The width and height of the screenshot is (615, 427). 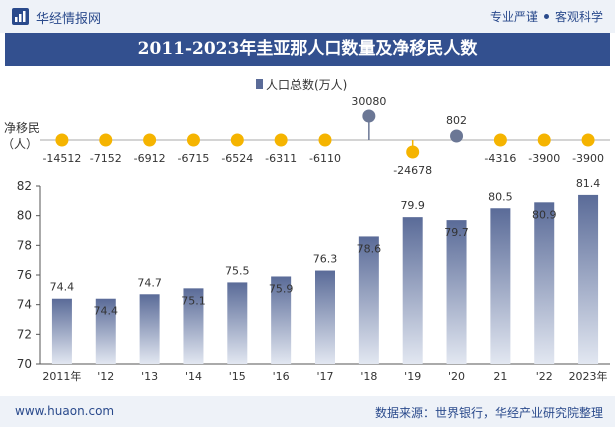 What do you see at coordinates (193, 158) in the screenshot?
I see `migration-value-label: -6715` at bounding box center [193, 158].